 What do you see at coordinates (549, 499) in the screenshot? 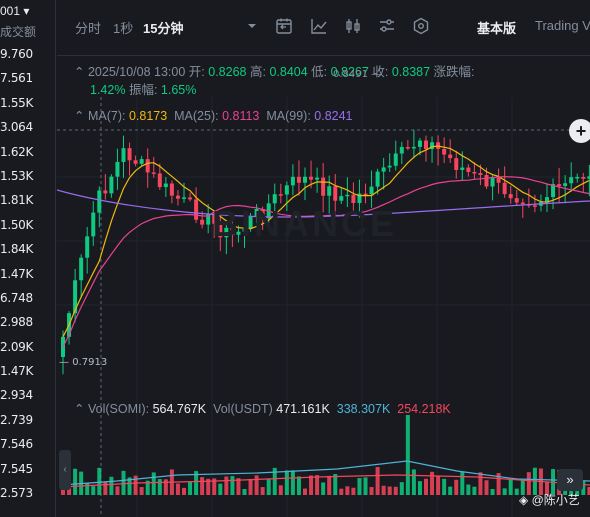
I see `author-tag: ◈ @陈小艺` at bounding box center [549, 499].